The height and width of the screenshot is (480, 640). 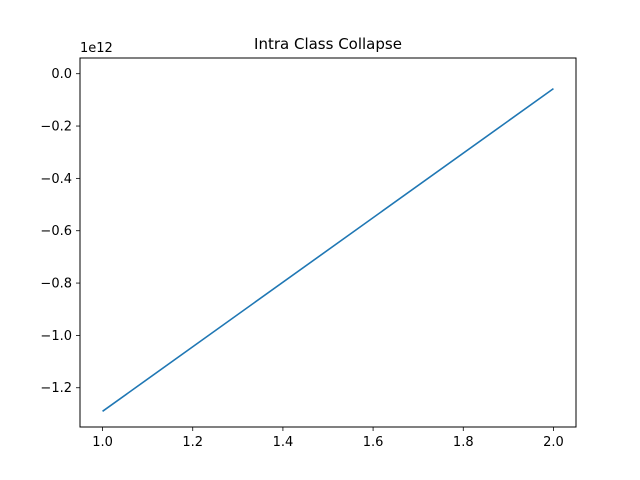 What do you see at coordinates (56, 388) in the screenshot?
I see `y-tick-label: −1.2` at bounding box center [56, 388].